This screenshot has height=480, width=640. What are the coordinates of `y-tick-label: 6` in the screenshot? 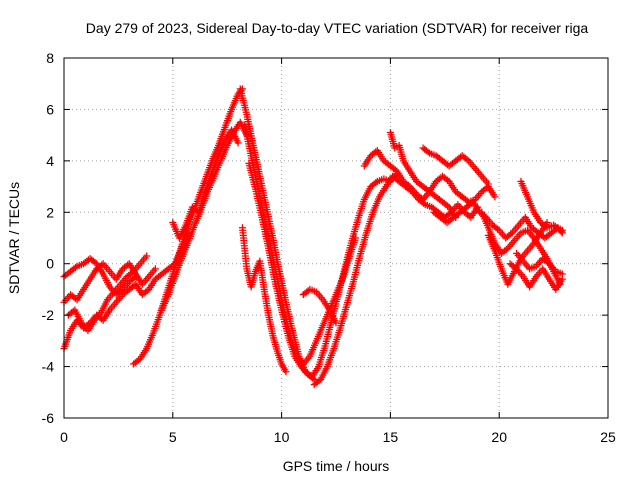 It's located at (50, 109).